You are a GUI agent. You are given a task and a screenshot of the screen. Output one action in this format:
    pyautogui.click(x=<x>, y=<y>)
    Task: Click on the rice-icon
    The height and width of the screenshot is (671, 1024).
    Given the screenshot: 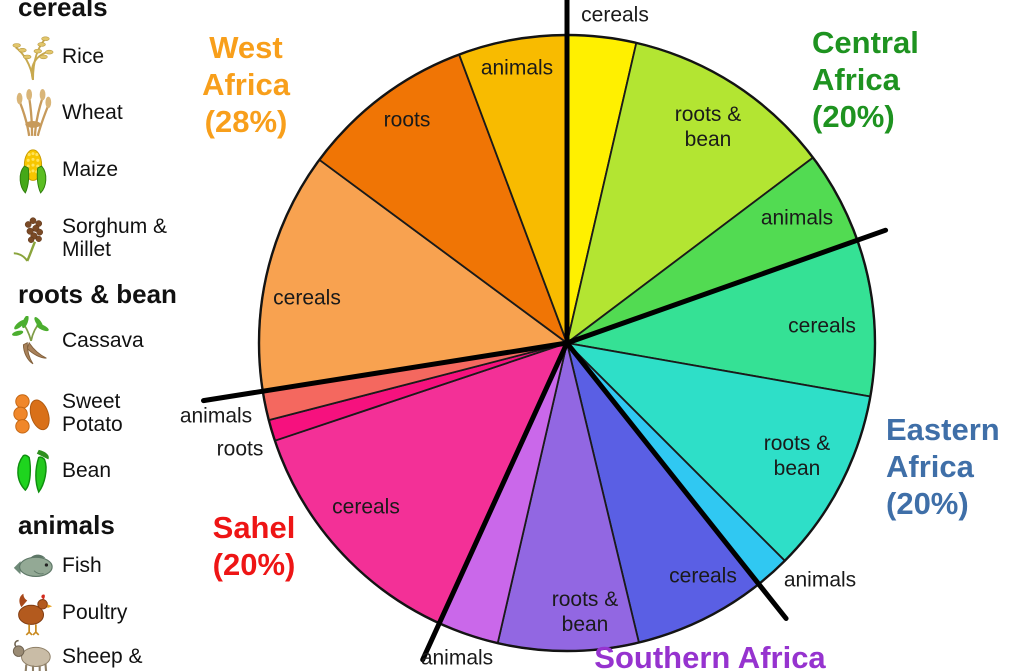 What is the action you would take?
    pyautogui.click(x=33, y=57)
    